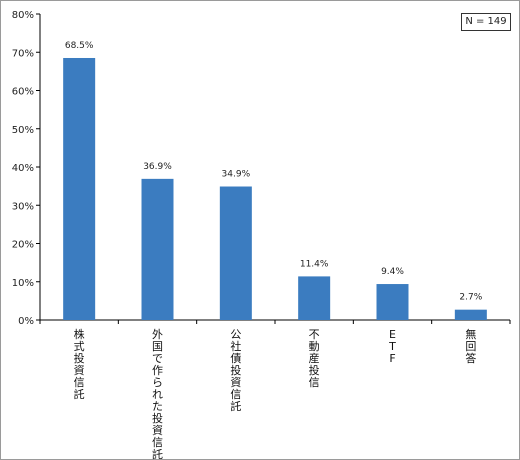 The height and width of the screenshot is (460, 520). What do you see at coordinates (23, 130) in the screenshot?
I see `y-tick-label: 50%` at bounding box center [23, 130].